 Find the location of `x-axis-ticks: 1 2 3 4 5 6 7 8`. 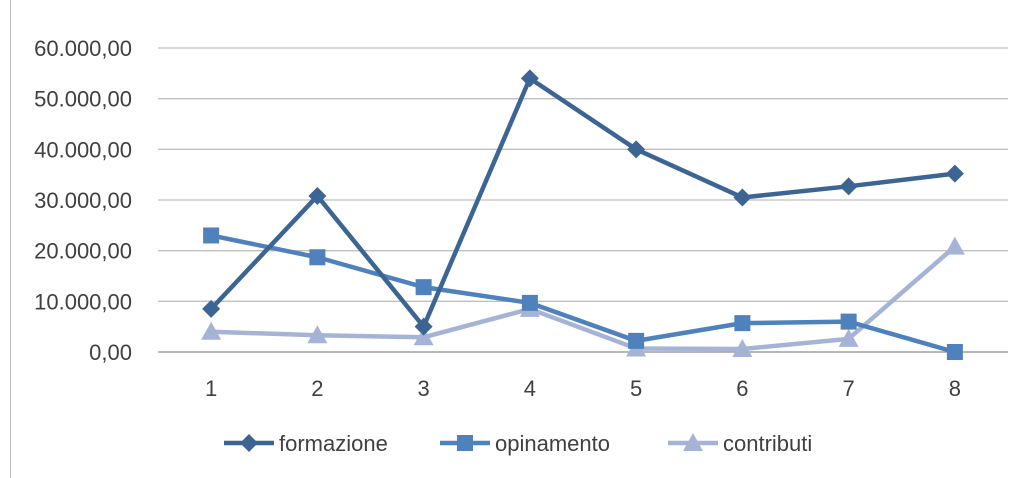

x-axis-ticks: 1 2 3 4 5 6 7 8 is located at coordinates (583, 388).